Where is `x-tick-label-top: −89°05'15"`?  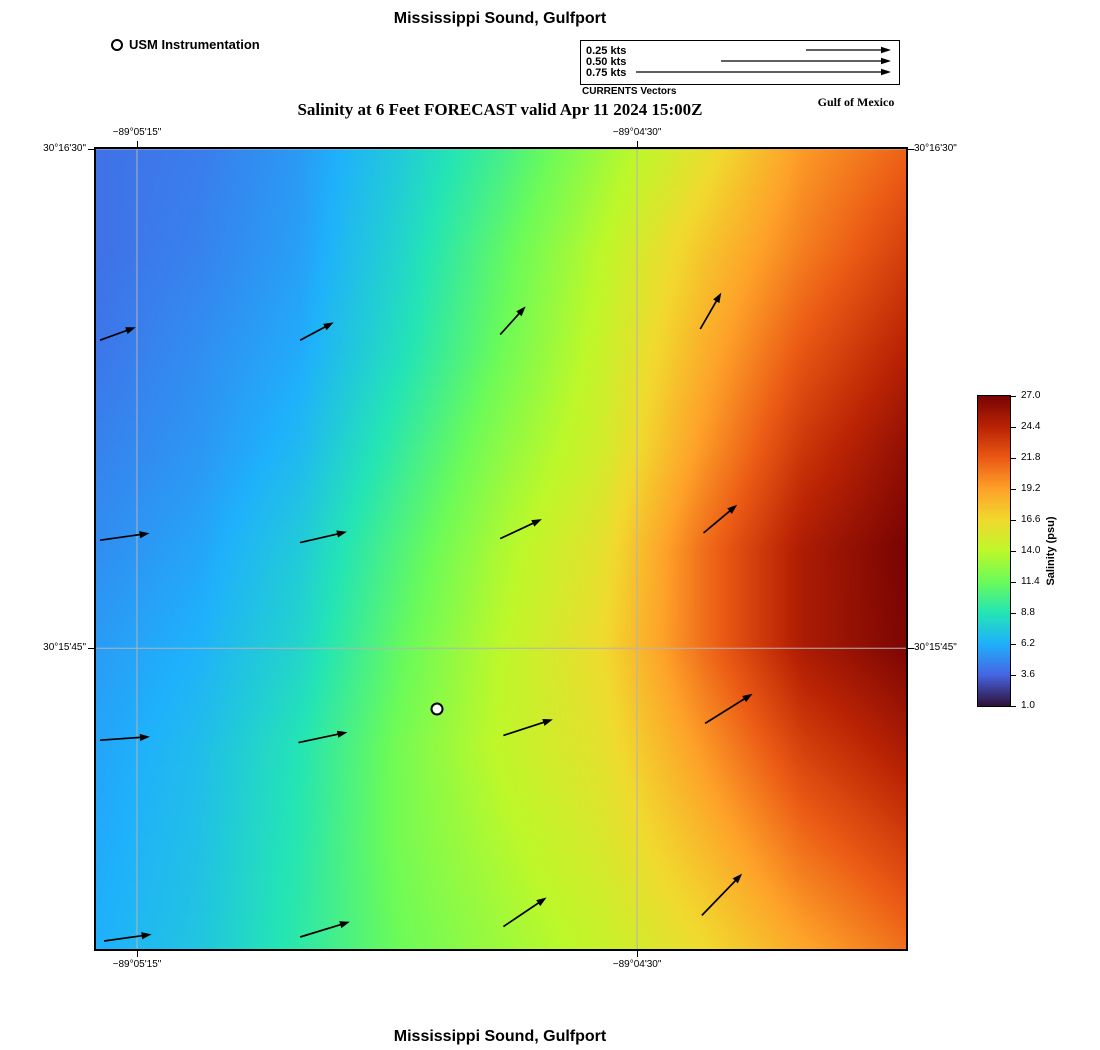
x-tick-label-top: −89°05'15" is located at coordinates (137, 132).